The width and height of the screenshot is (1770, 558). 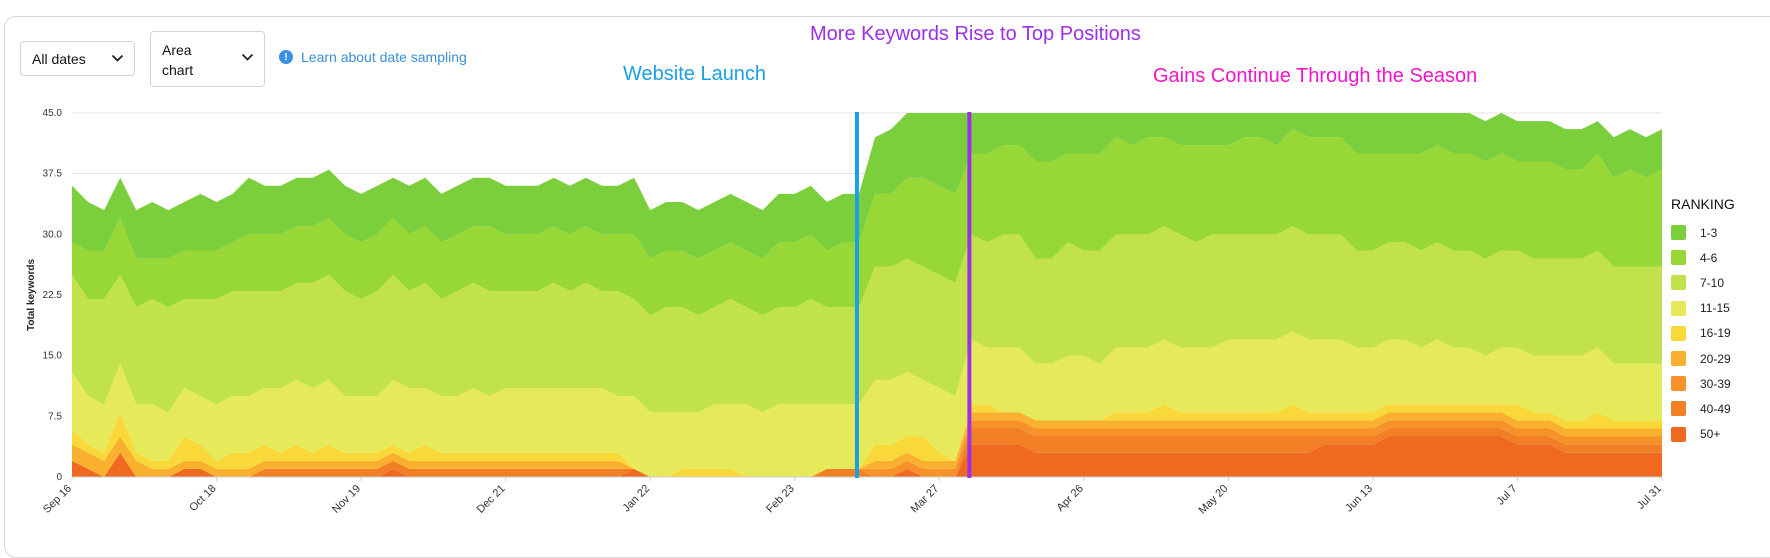 What do you see at coordinates (59, 477) in the screenshot?
I see `y-tick-label: 0` at bounding box center [59, 477].